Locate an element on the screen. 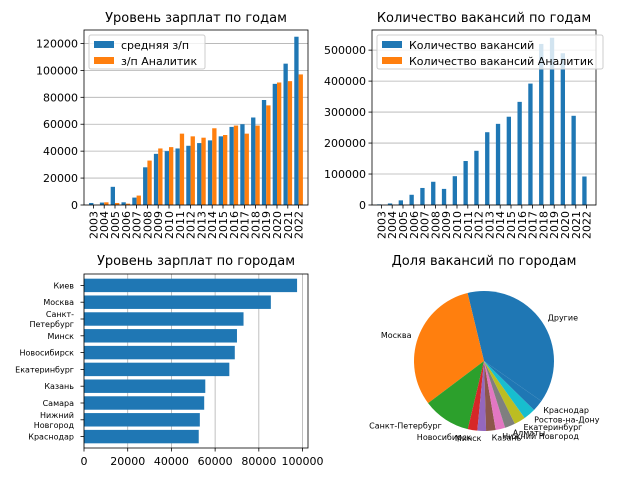  bar-analyst-2020 is located at coordinates (279, 143).